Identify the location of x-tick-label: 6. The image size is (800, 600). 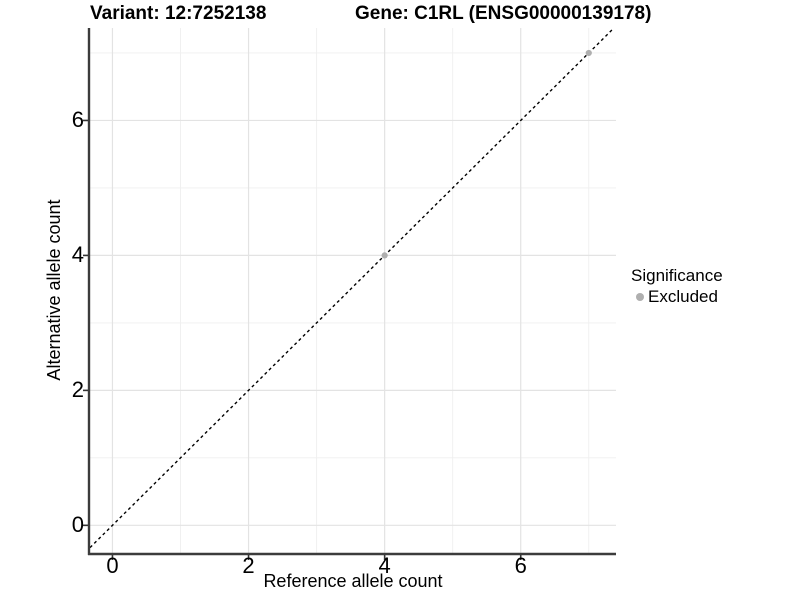
(520, 565).